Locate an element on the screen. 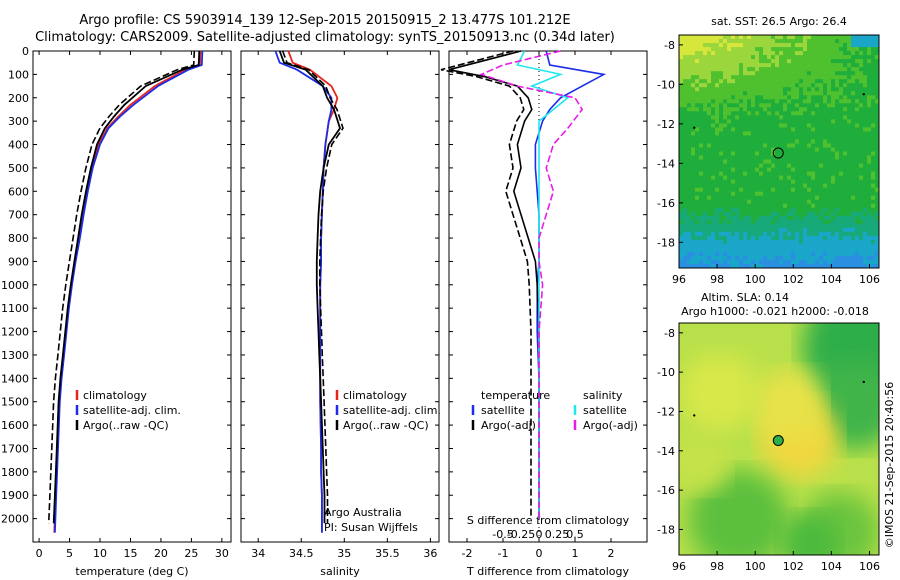 The height and width of the screenshot is (580, 900). sla-map-title: Altim. SLA: 0.14 is located at coordinates (745, 297).